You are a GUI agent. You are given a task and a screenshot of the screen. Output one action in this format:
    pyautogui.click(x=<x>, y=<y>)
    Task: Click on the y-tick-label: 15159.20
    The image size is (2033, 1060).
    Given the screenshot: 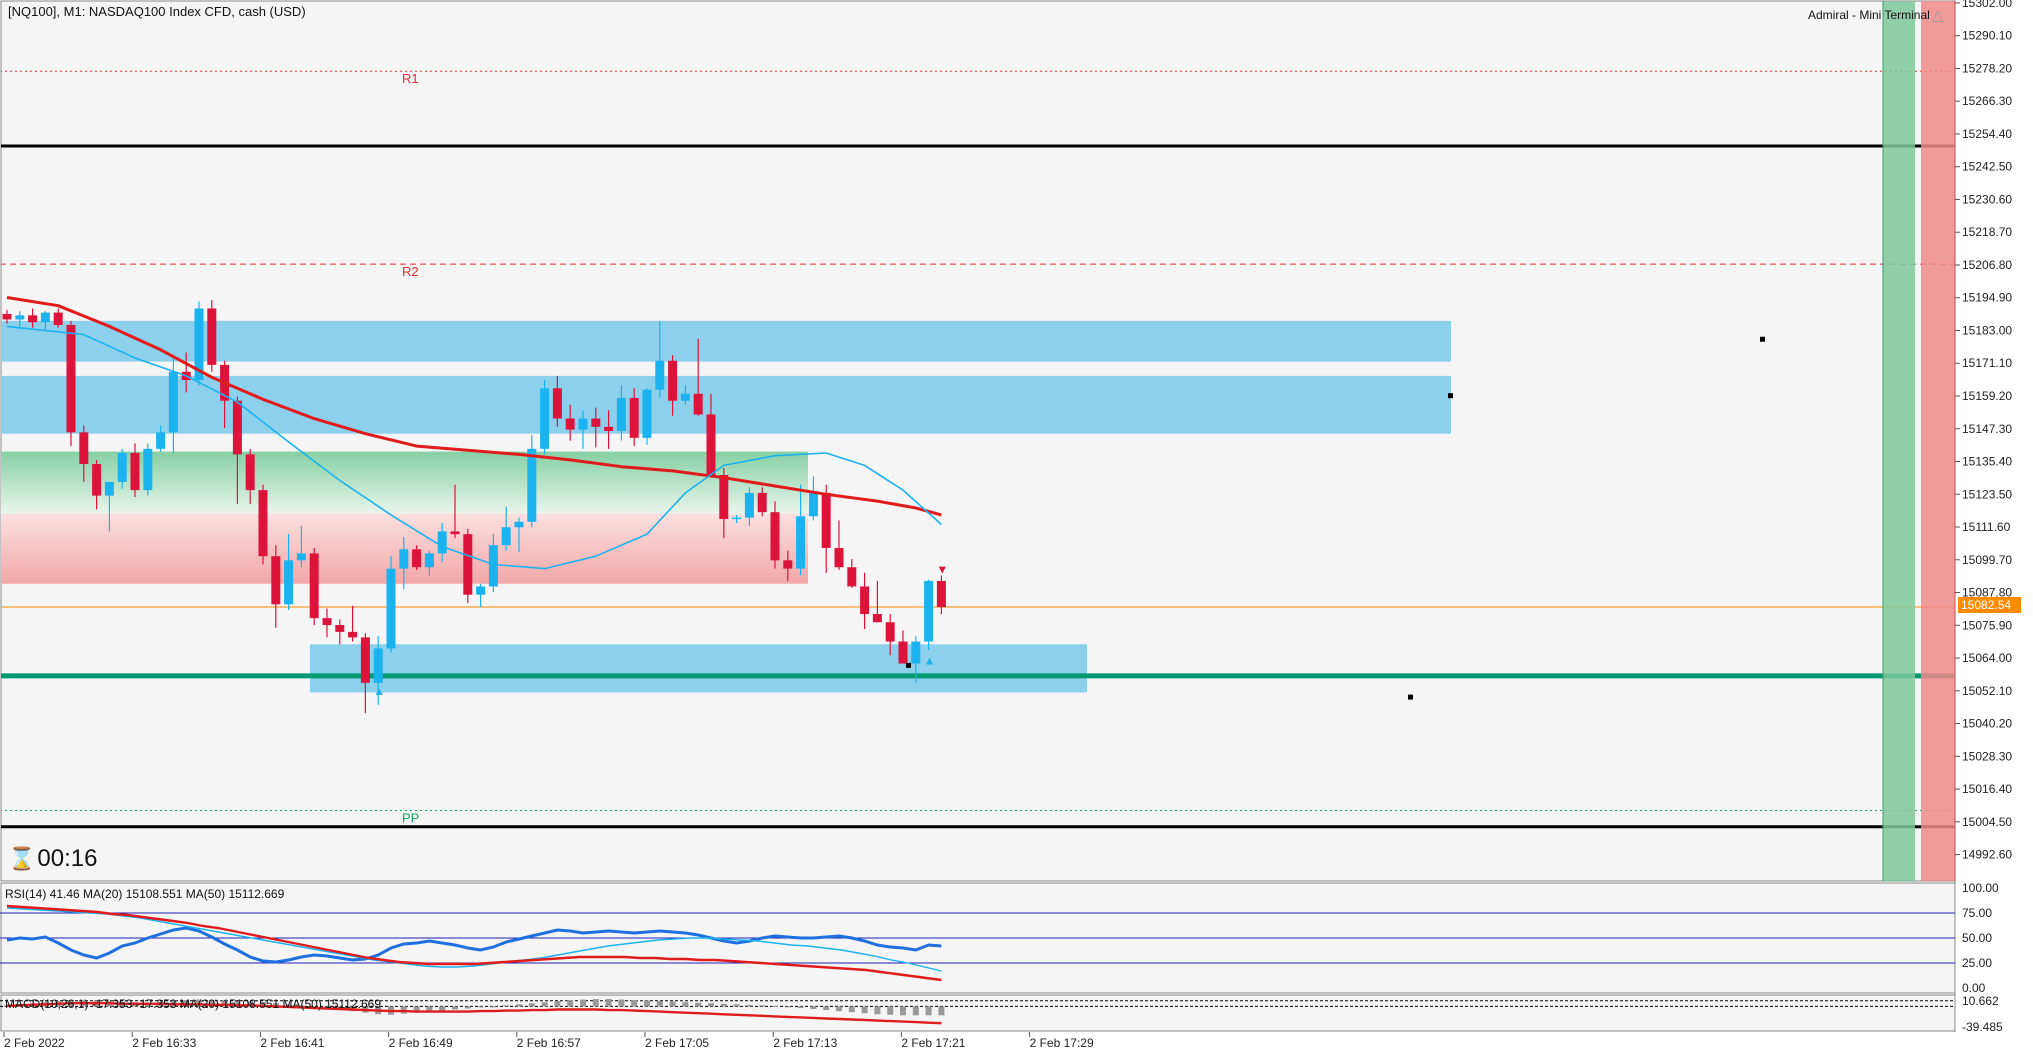 What is the action you would take?
    pyautogui.click(x=1987, y=396)
    